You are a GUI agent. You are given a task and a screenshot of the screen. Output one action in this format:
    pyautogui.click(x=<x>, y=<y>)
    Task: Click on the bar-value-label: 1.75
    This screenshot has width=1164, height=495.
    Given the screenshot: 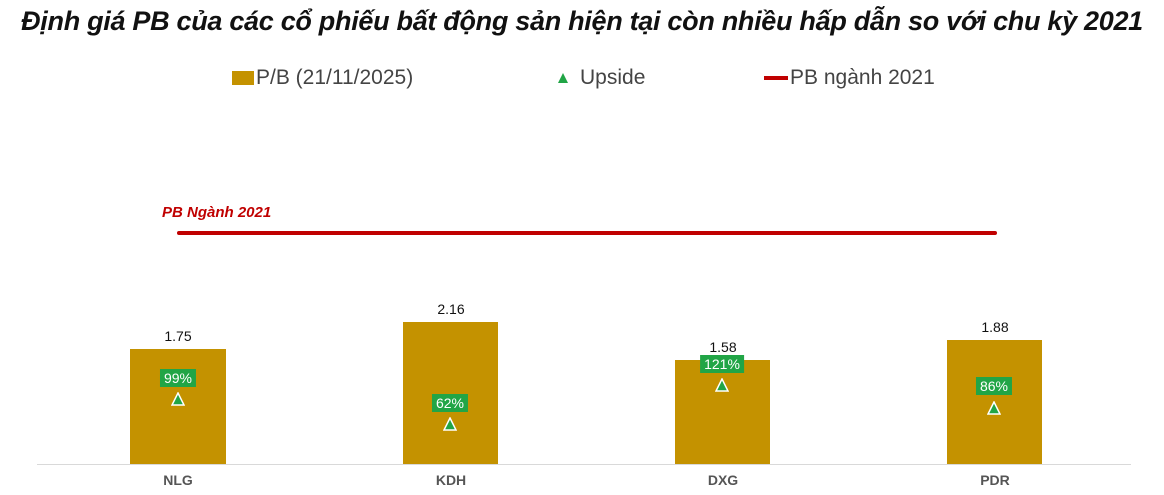 What is the action you would take?
    pyautogui.click(x=178, y=336)
    